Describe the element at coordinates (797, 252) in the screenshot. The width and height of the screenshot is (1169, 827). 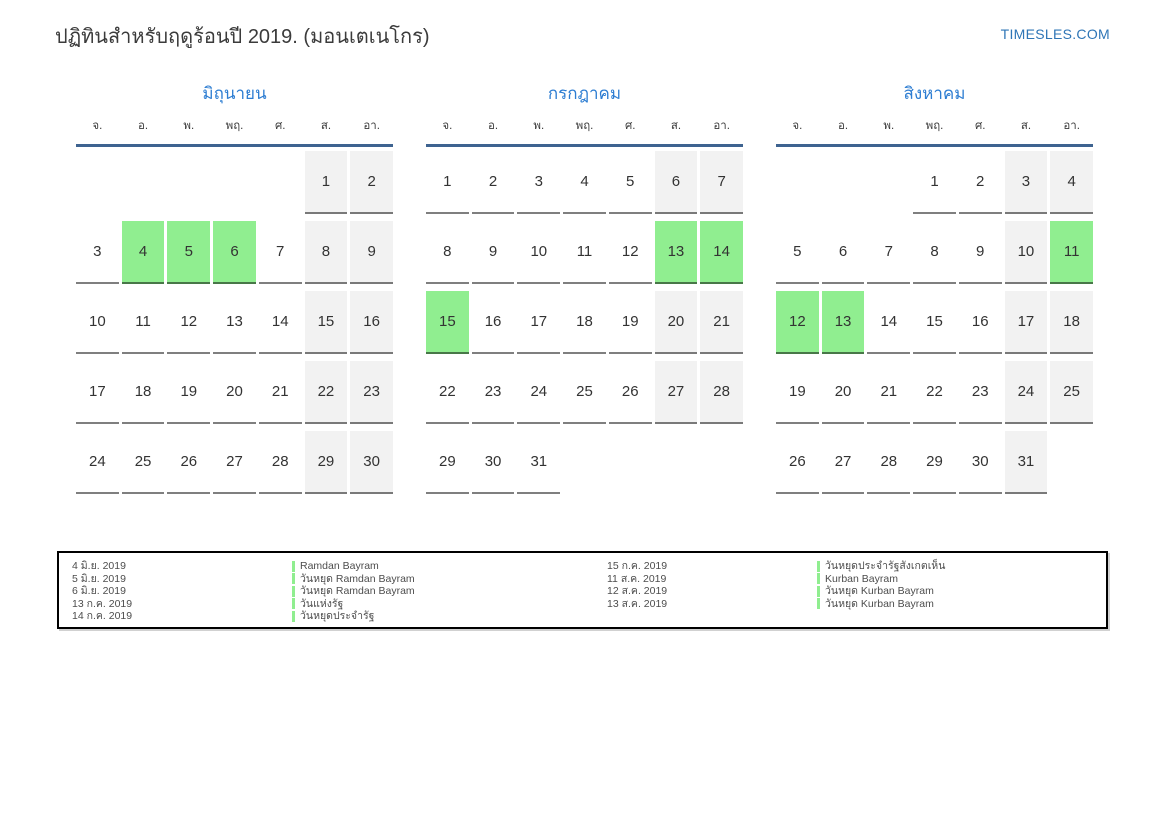
I see `day-cell: 5` at that location.